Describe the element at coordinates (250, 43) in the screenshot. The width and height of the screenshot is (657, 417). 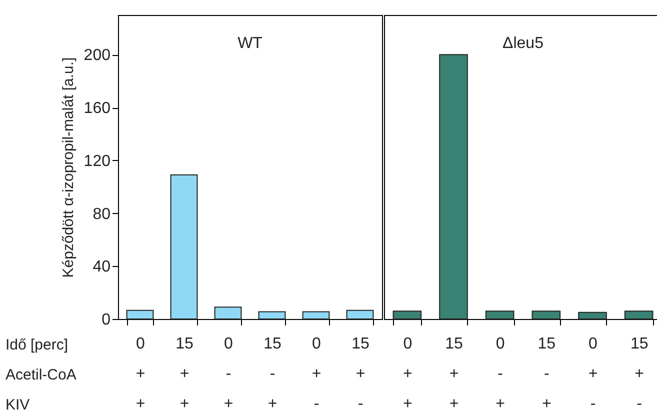
I see `text: WT` at that location.